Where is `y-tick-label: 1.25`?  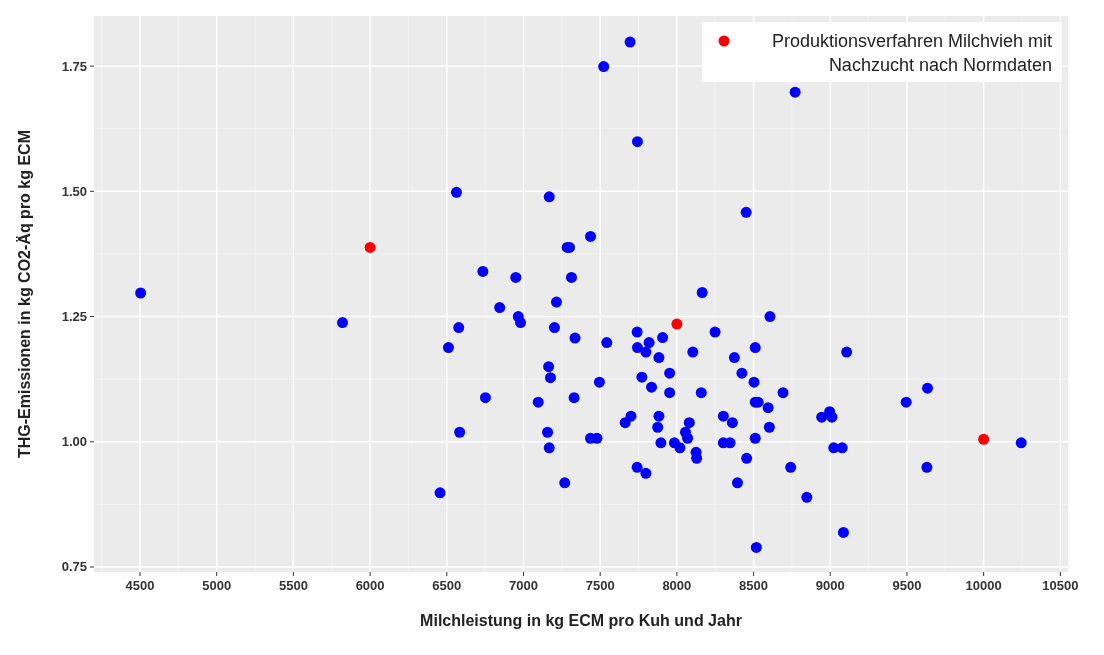
y-tick-label: 1.25 is located at coordinates (74, 317).